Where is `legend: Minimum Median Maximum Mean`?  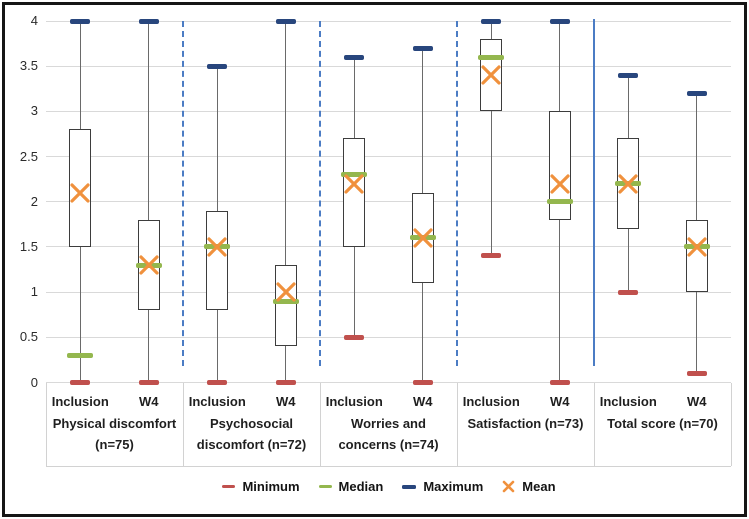 legend: Minimum Median Maximum Mean is located at coordinates (389, 486).